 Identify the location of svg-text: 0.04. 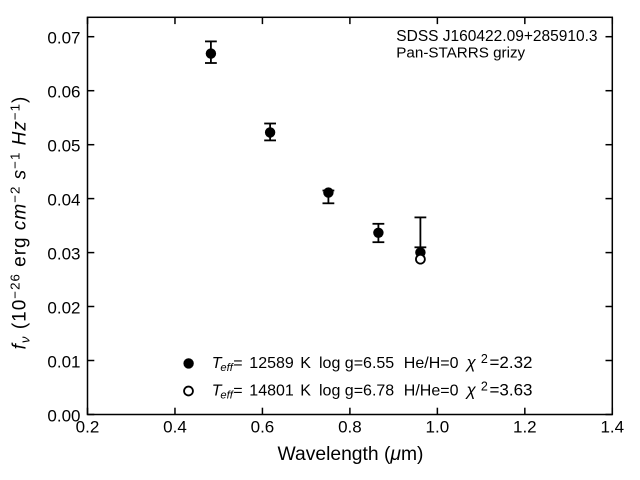
(63, 200).